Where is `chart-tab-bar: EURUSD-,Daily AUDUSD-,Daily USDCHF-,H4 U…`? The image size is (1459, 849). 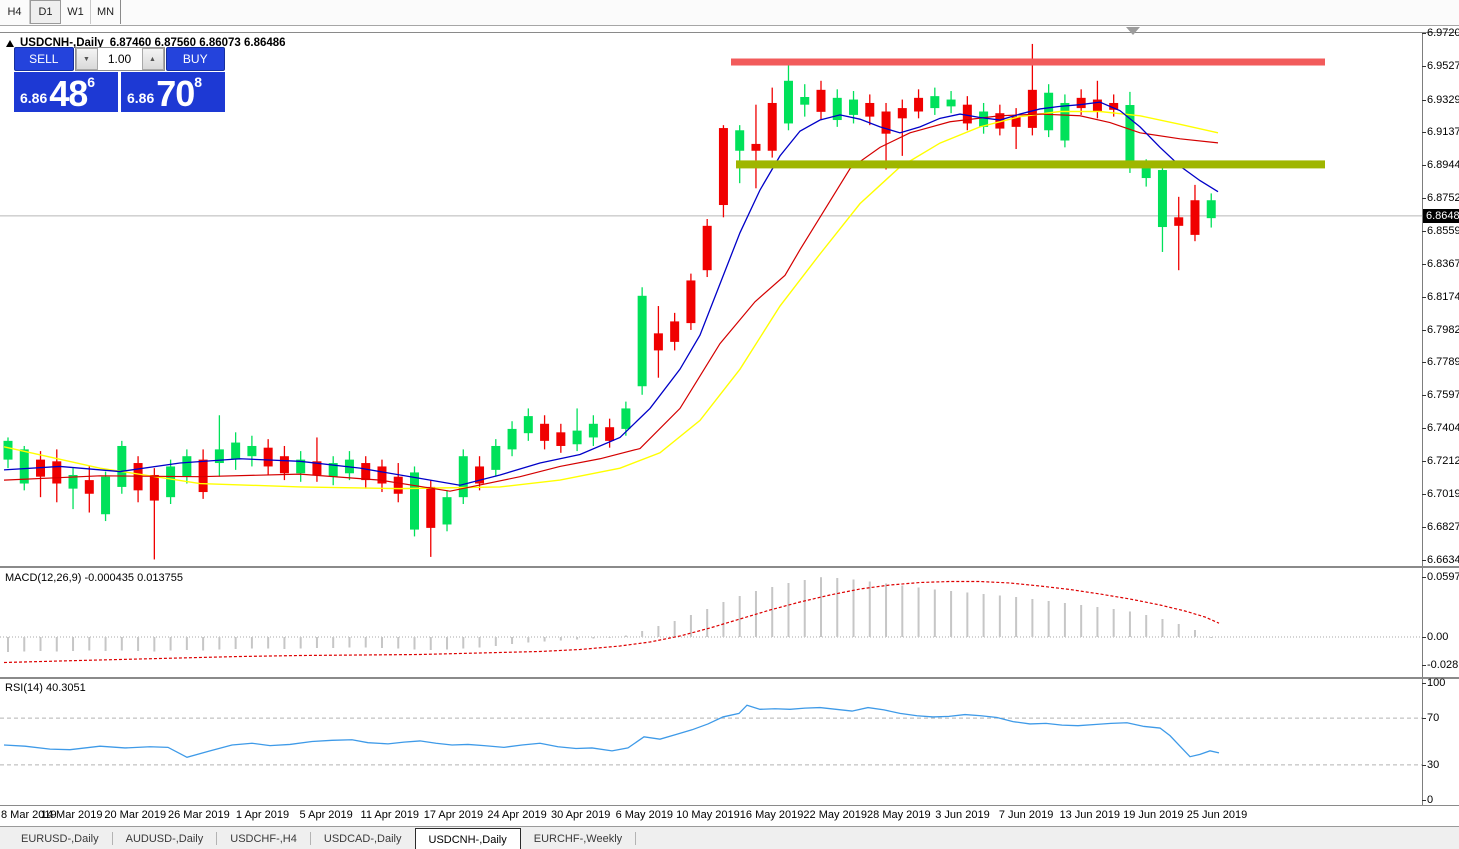 chart-tab-bar: EURUSD-,Daily AUDUSD-,Daily USDCHF-,H4 U… is located at coordinates (729, 837).